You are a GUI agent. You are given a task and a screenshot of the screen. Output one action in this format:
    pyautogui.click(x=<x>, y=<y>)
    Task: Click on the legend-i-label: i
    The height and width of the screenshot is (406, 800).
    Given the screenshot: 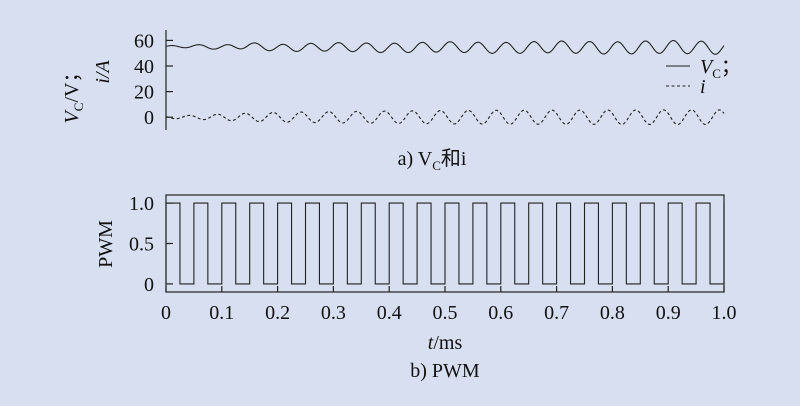 What is the action you would take?
    pyautogui.click(x=703, y=87)
    